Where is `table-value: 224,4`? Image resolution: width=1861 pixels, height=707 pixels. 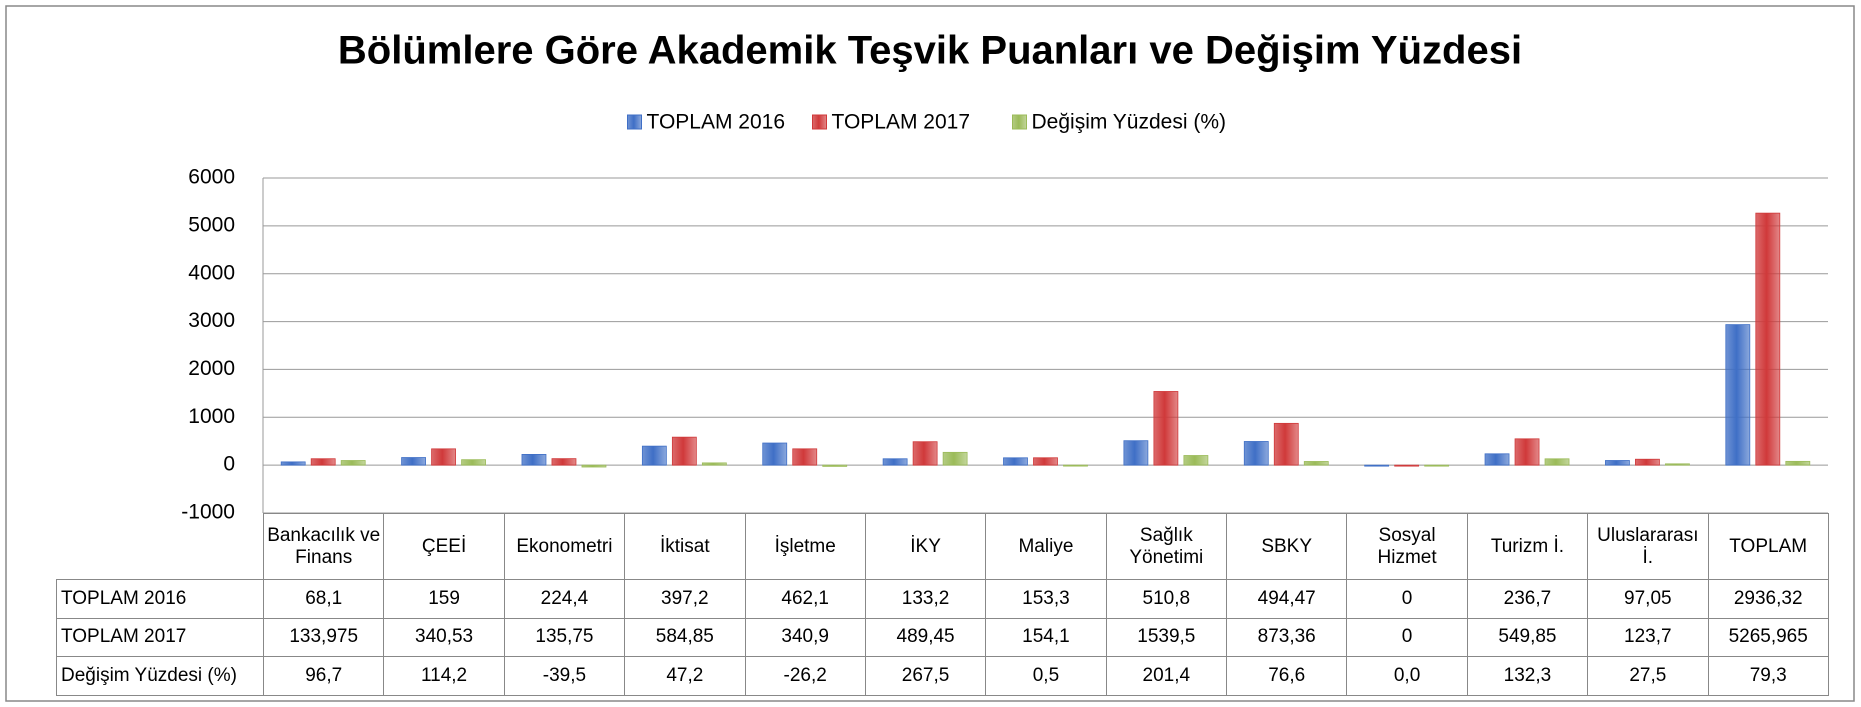 table-value: 224,4 is located at coordinates (564, 599).